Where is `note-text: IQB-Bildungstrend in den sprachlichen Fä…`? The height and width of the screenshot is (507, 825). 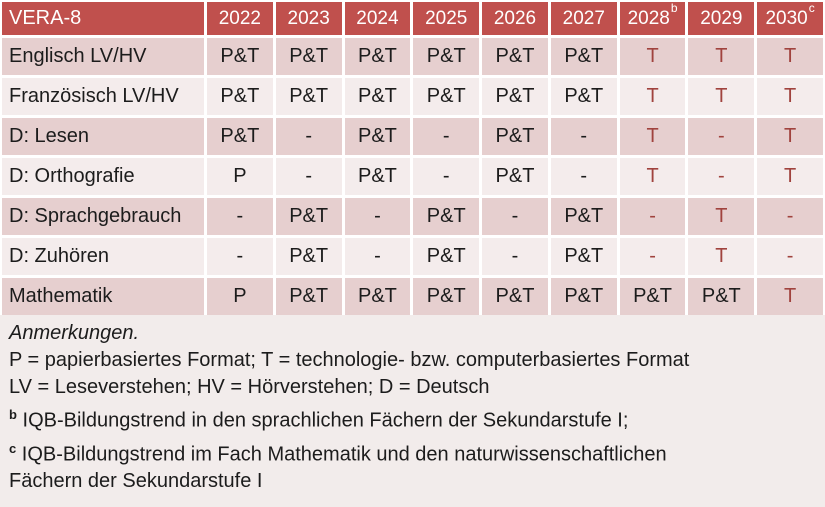 note-text: IQB-Bildungstrend in den sprachlichen Fä… is located at coordinates (325, 420).